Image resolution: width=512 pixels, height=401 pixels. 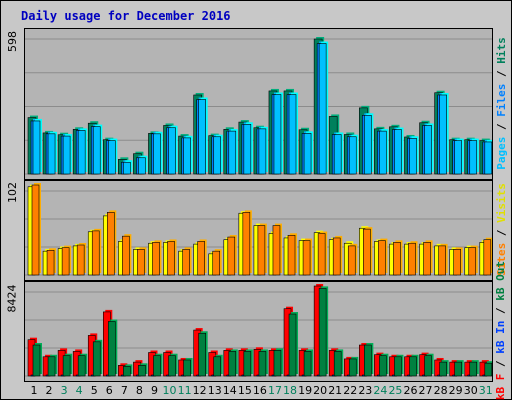 I want to click on day-label-16: 16, so click(x=260, y=390).